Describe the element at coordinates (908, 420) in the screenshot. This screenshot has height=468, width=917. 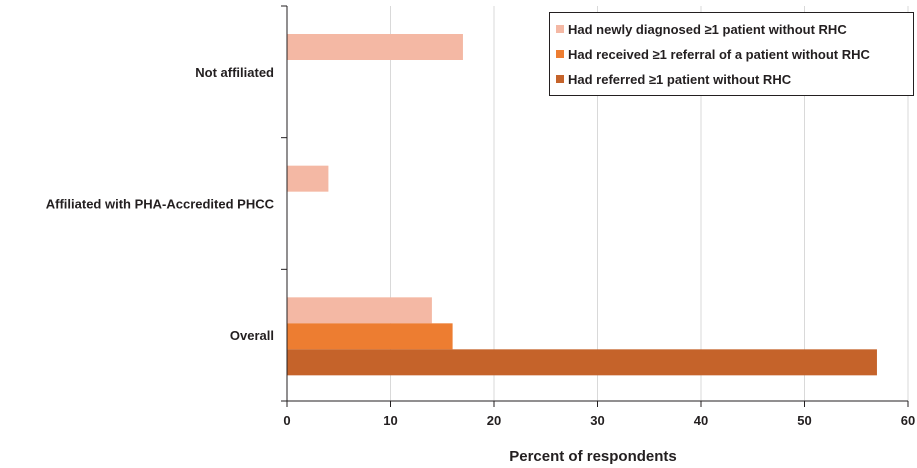
I see `x-tick-label: 60` at that location.